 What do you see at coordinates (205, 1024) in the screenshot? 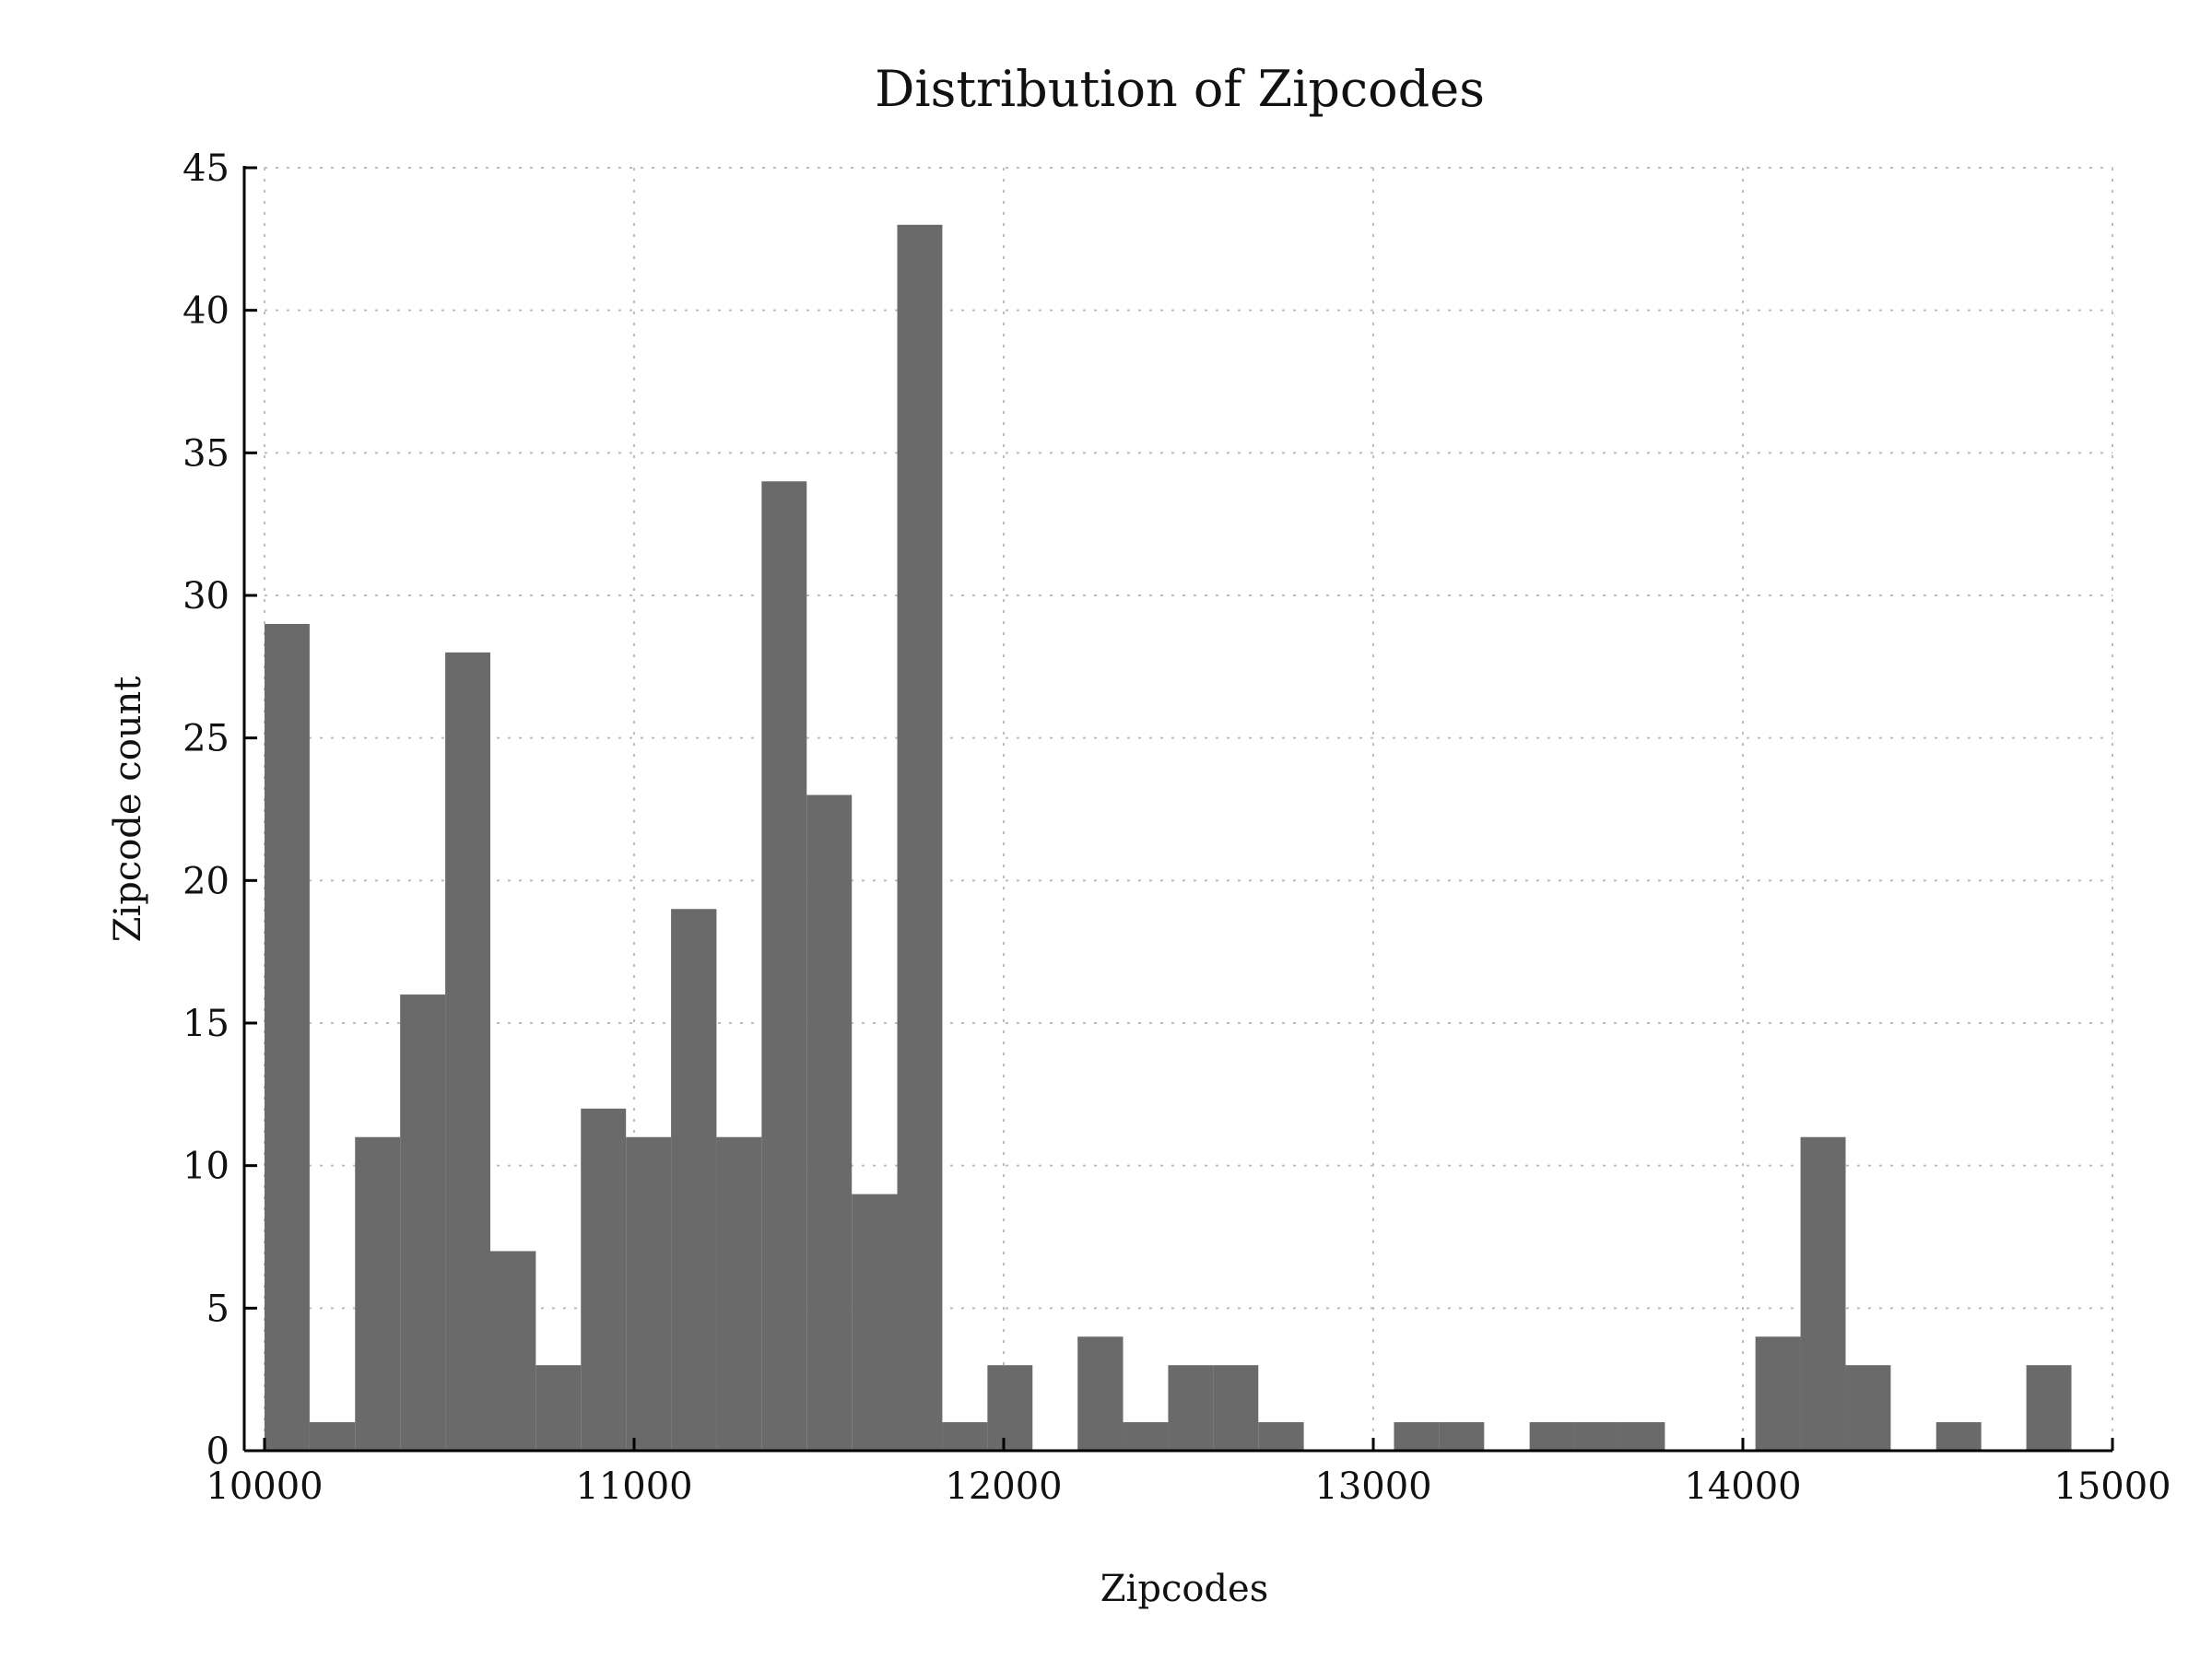
I see `y-tick-label: 15` at bounding box center [205, 1024].